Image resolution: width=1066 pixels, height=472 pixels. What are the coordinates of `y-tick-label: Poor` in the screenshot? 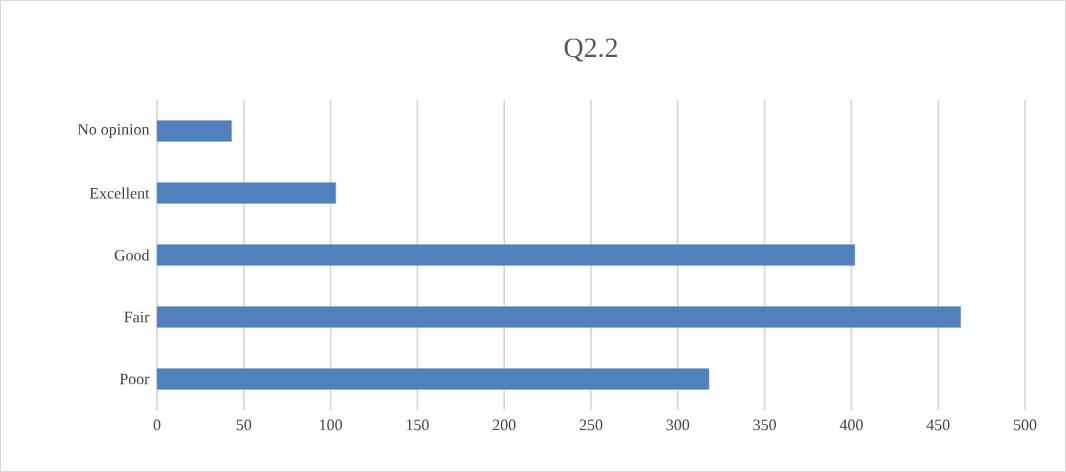 It's located at (134, 379).